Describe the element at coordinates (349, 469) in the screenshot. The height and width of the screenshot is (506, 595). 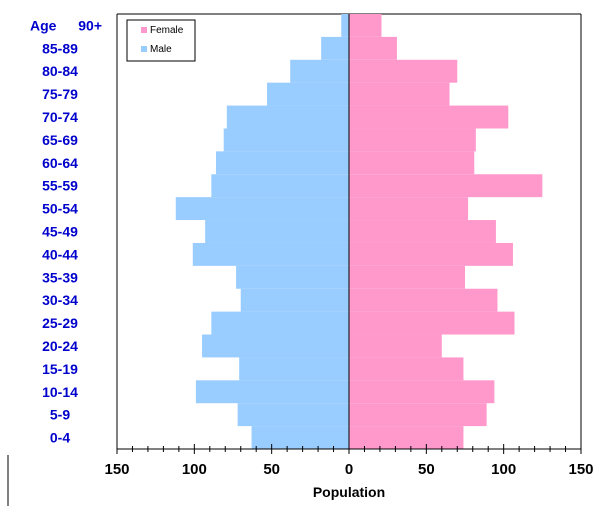
I see `x-tick-label: 0` at that location.